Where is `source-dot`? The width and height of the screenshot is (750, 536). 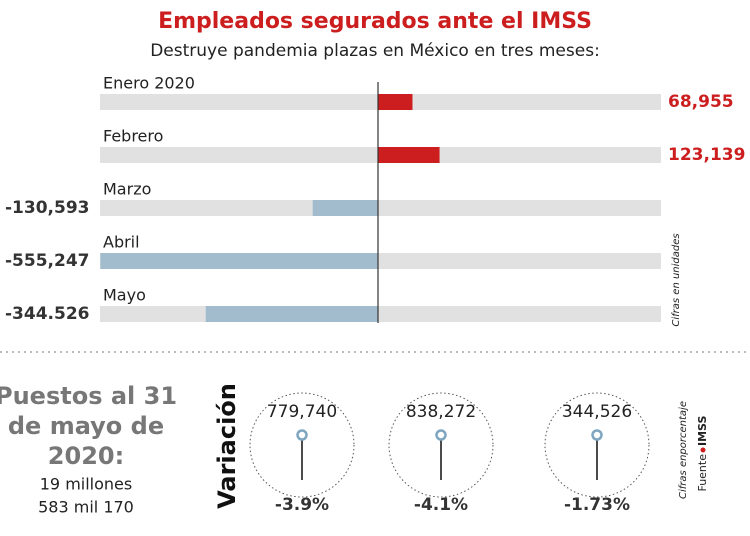
source-dot is located at coordinates (703, 450).